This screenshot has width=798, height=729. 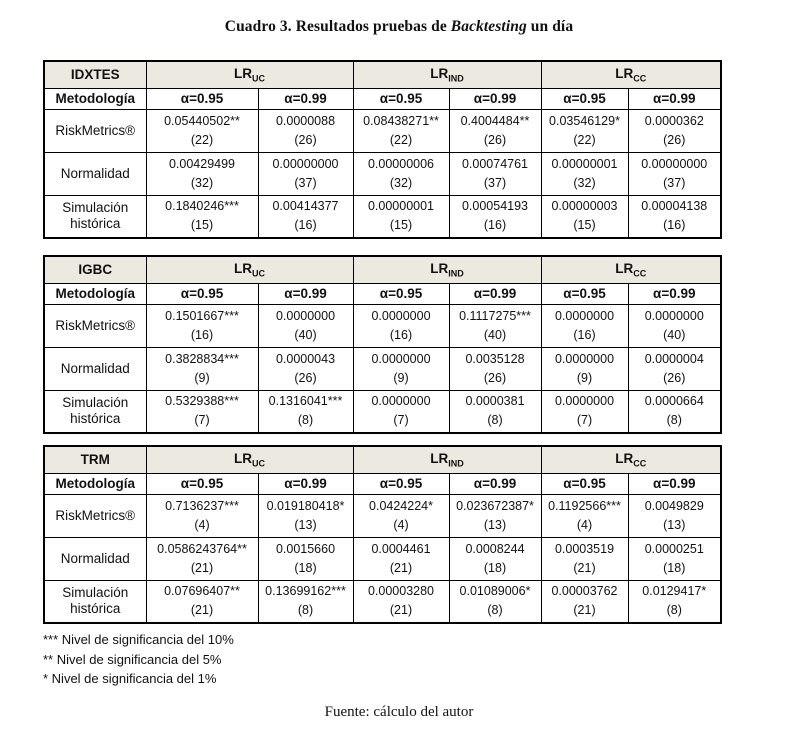 What do you see at coordinates (401, 601) in the screenshot?
I see `stat-cell: 0.00003280 (21)` at bounding box center [401, 601].